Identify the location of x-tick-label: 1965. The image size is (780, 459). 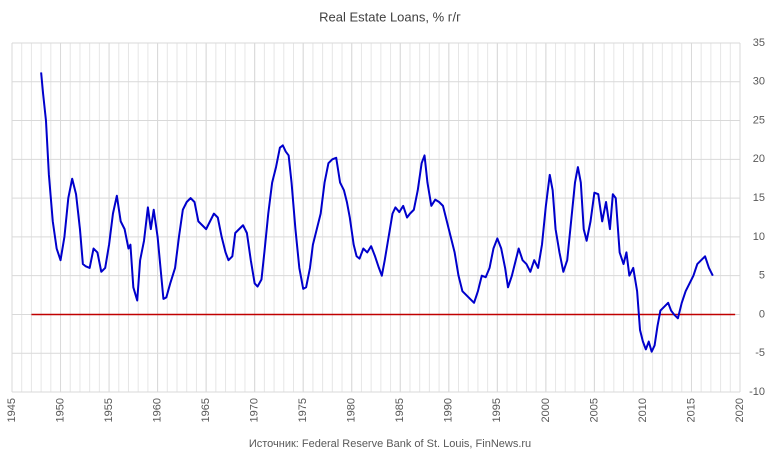
(206, 410).